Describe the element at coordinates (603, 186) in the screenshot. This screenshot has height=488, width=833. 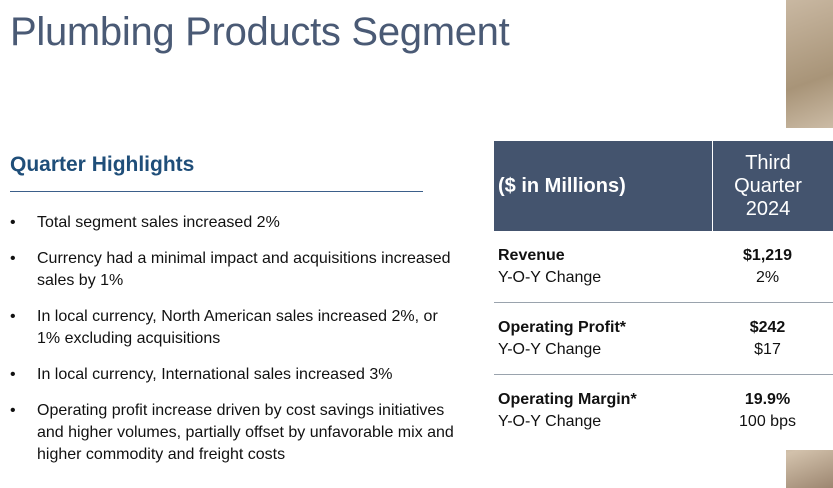
I see `table-header-label: ($ in Millions)` at that location.